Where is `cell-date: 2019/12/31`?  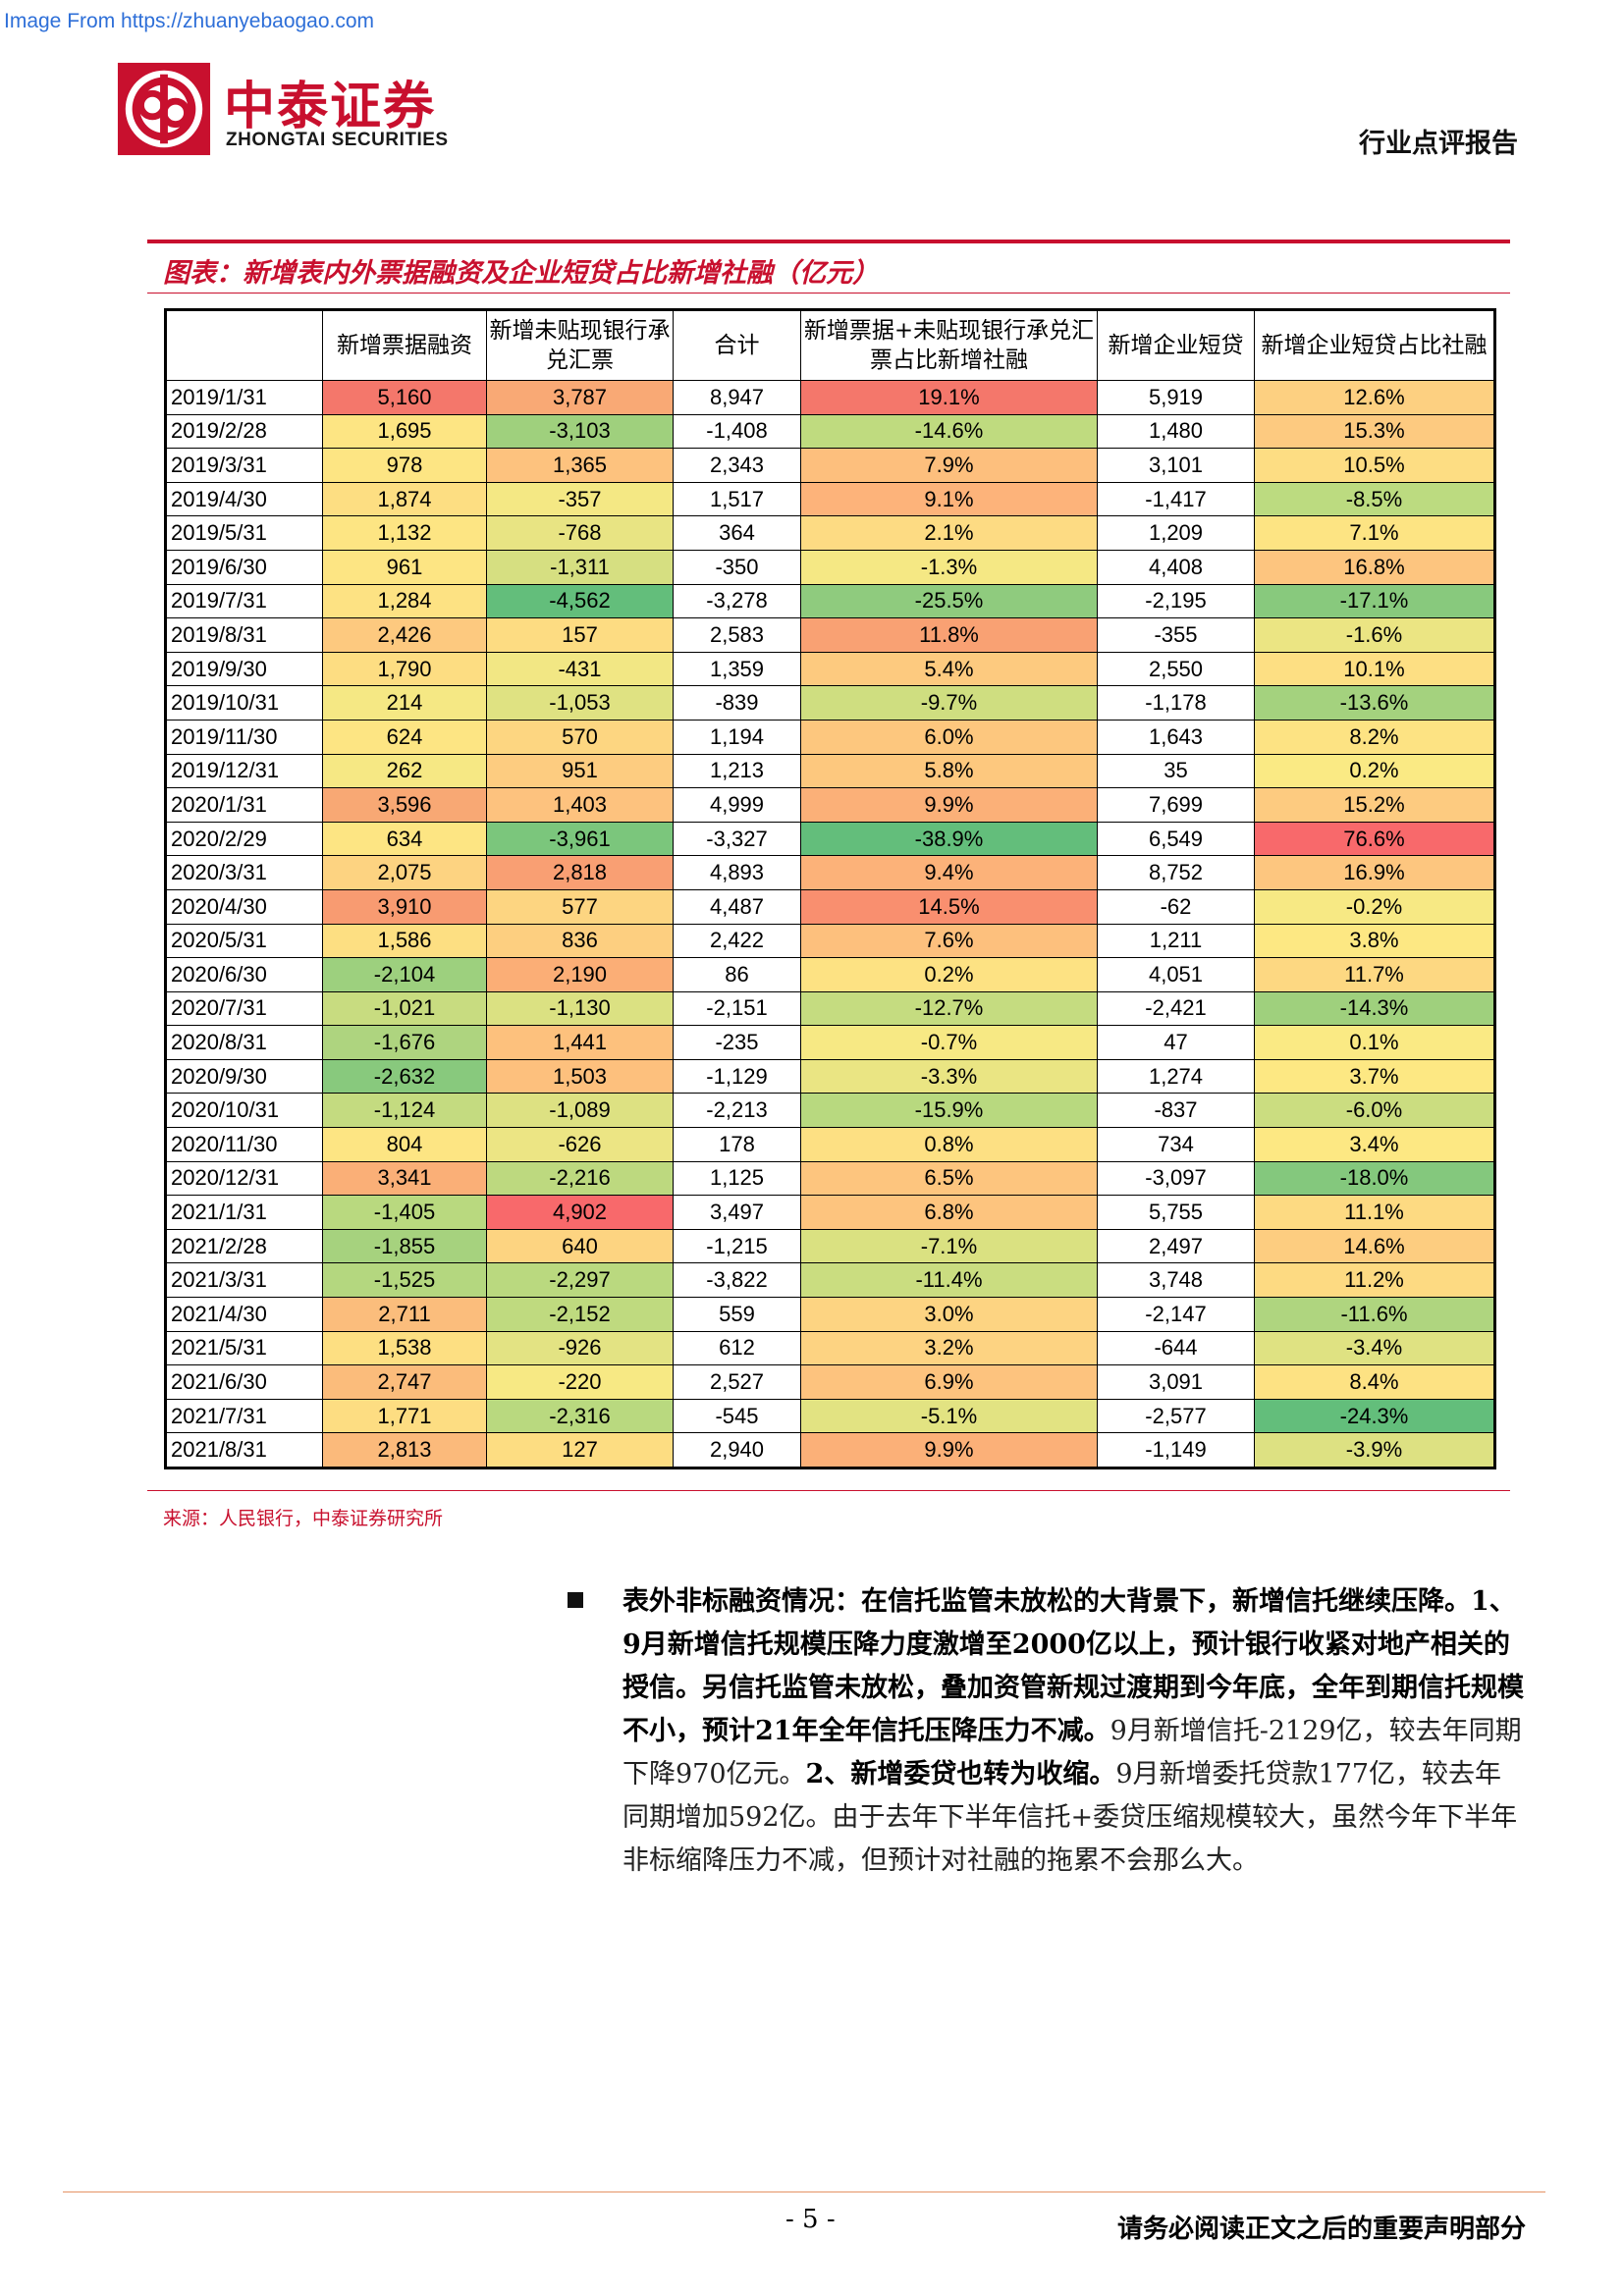
cell-date: 2019/12/31 is located at coordinates (244, 771).